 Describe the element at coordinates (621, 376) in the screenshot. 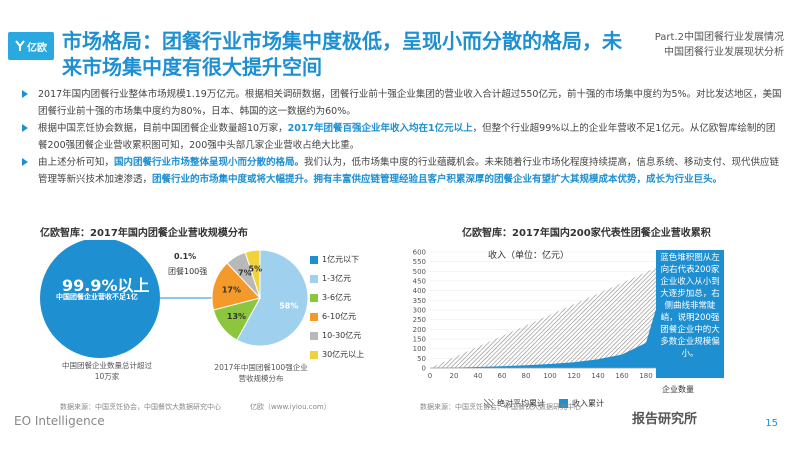

I see `x-tick-label: 160` at that location.